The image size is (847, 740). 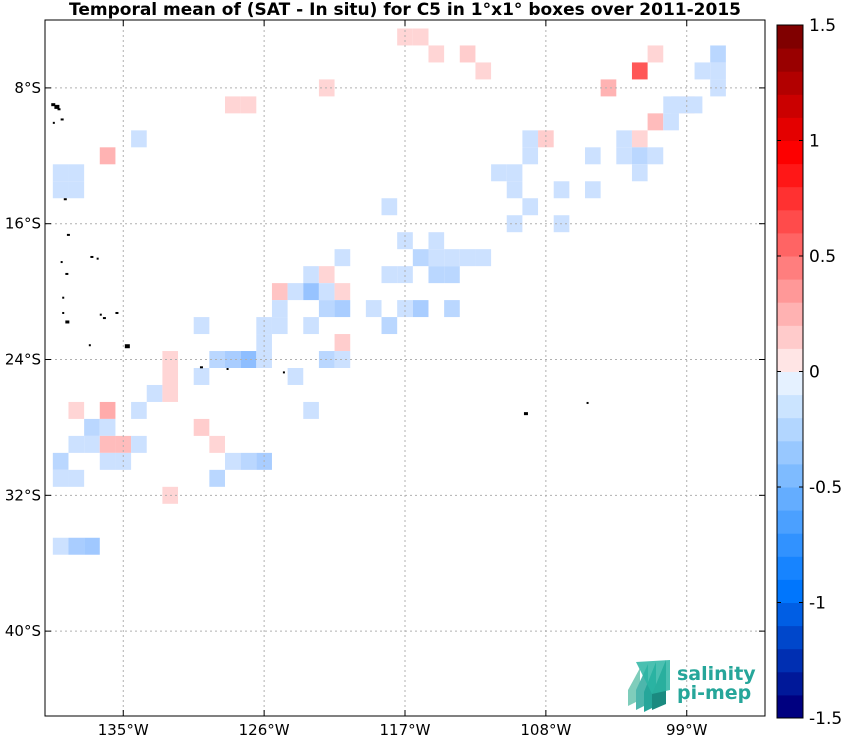 What do you see at coordinates (825, 719) in the screenshot?
I see `colorbar-tick-label: -1.5` at bounding box center [825, 719].